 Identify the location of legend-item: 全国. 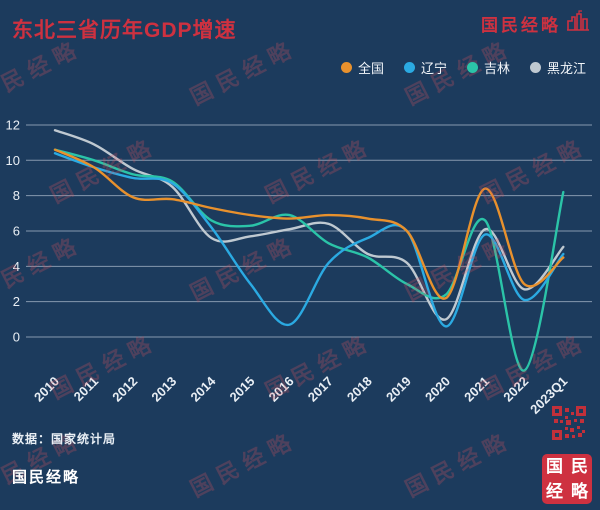
(362, 67).